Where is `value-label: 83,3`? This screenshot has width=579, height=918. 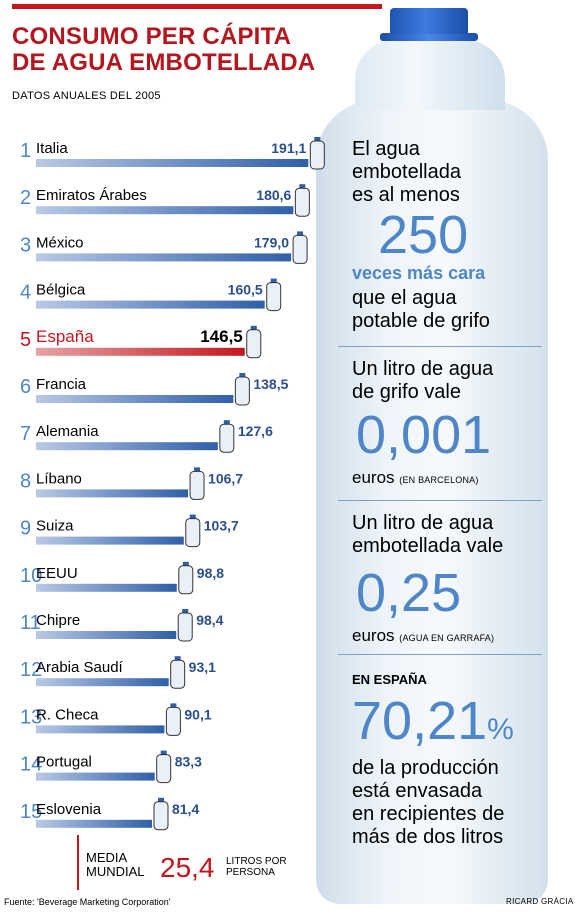
value-label: 83,3 is located at coordinates (188, 762).